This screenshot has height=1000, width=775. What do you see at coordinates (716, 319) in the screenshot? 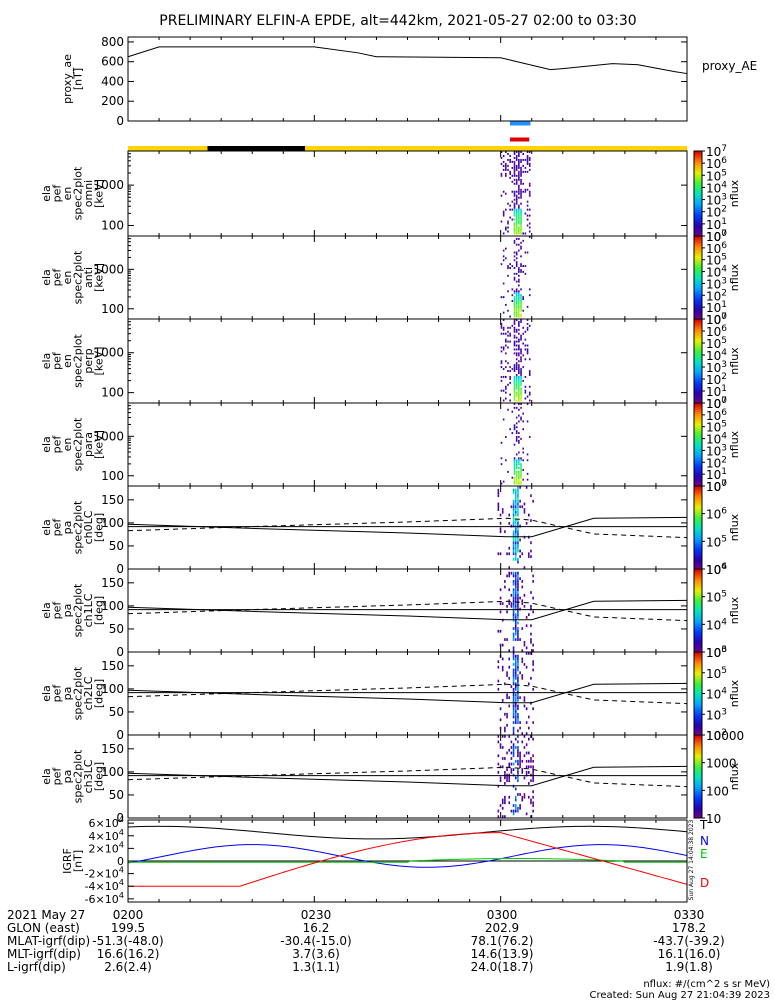
I see `spec-anti-colorbar-label: 100` at bounding box center [716, 319].